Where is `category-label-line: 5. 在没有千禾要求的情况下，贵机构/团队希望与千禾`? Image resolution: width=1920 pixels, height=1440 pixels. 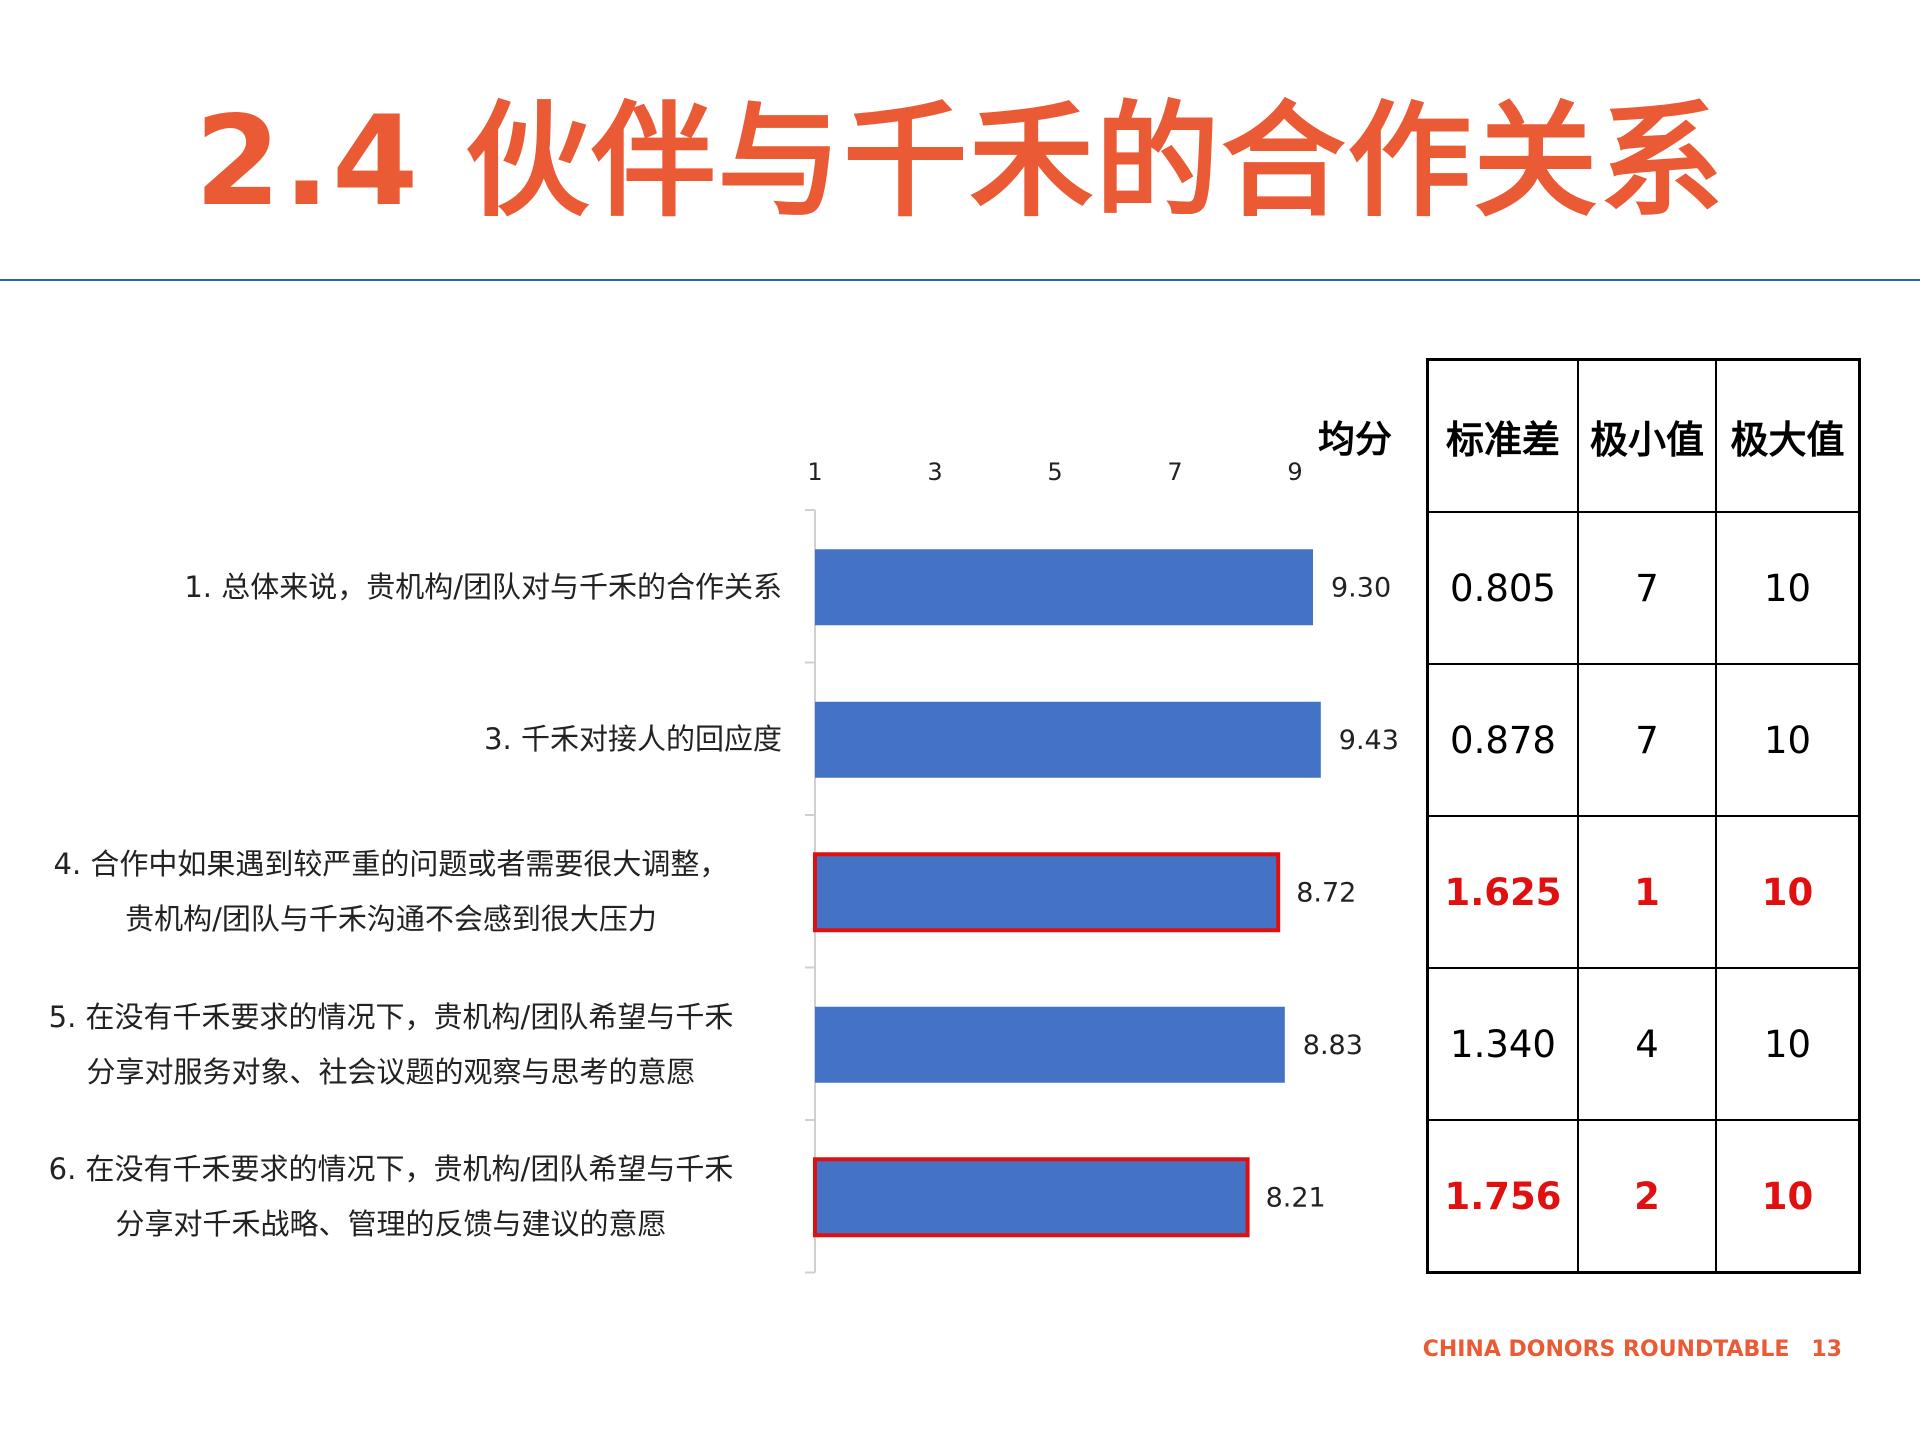
category-label-line: 5. 在没有千禾要求的情况下，贵机构/团队希望与千禾 is located at coordinates (391, 1016).